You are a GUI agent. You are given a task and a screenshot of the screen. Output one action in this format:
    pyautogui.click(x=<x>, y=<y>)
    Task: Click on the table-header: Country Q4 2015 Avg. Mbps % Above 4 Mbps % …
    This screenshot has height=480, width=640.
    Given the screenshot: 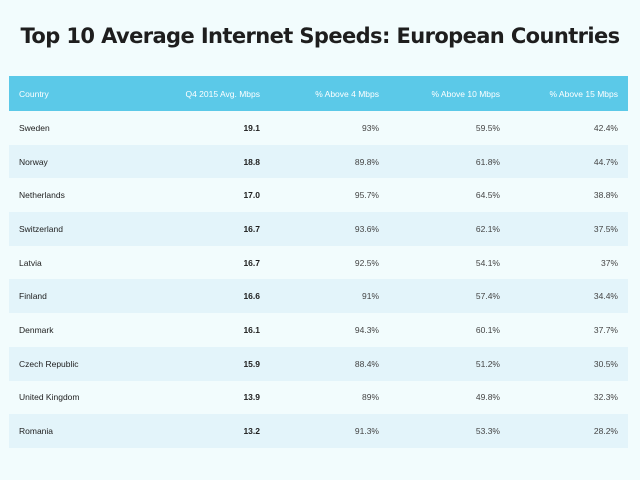 What is the action you would take?
    pyautogui.click(x=318, y=93)
    